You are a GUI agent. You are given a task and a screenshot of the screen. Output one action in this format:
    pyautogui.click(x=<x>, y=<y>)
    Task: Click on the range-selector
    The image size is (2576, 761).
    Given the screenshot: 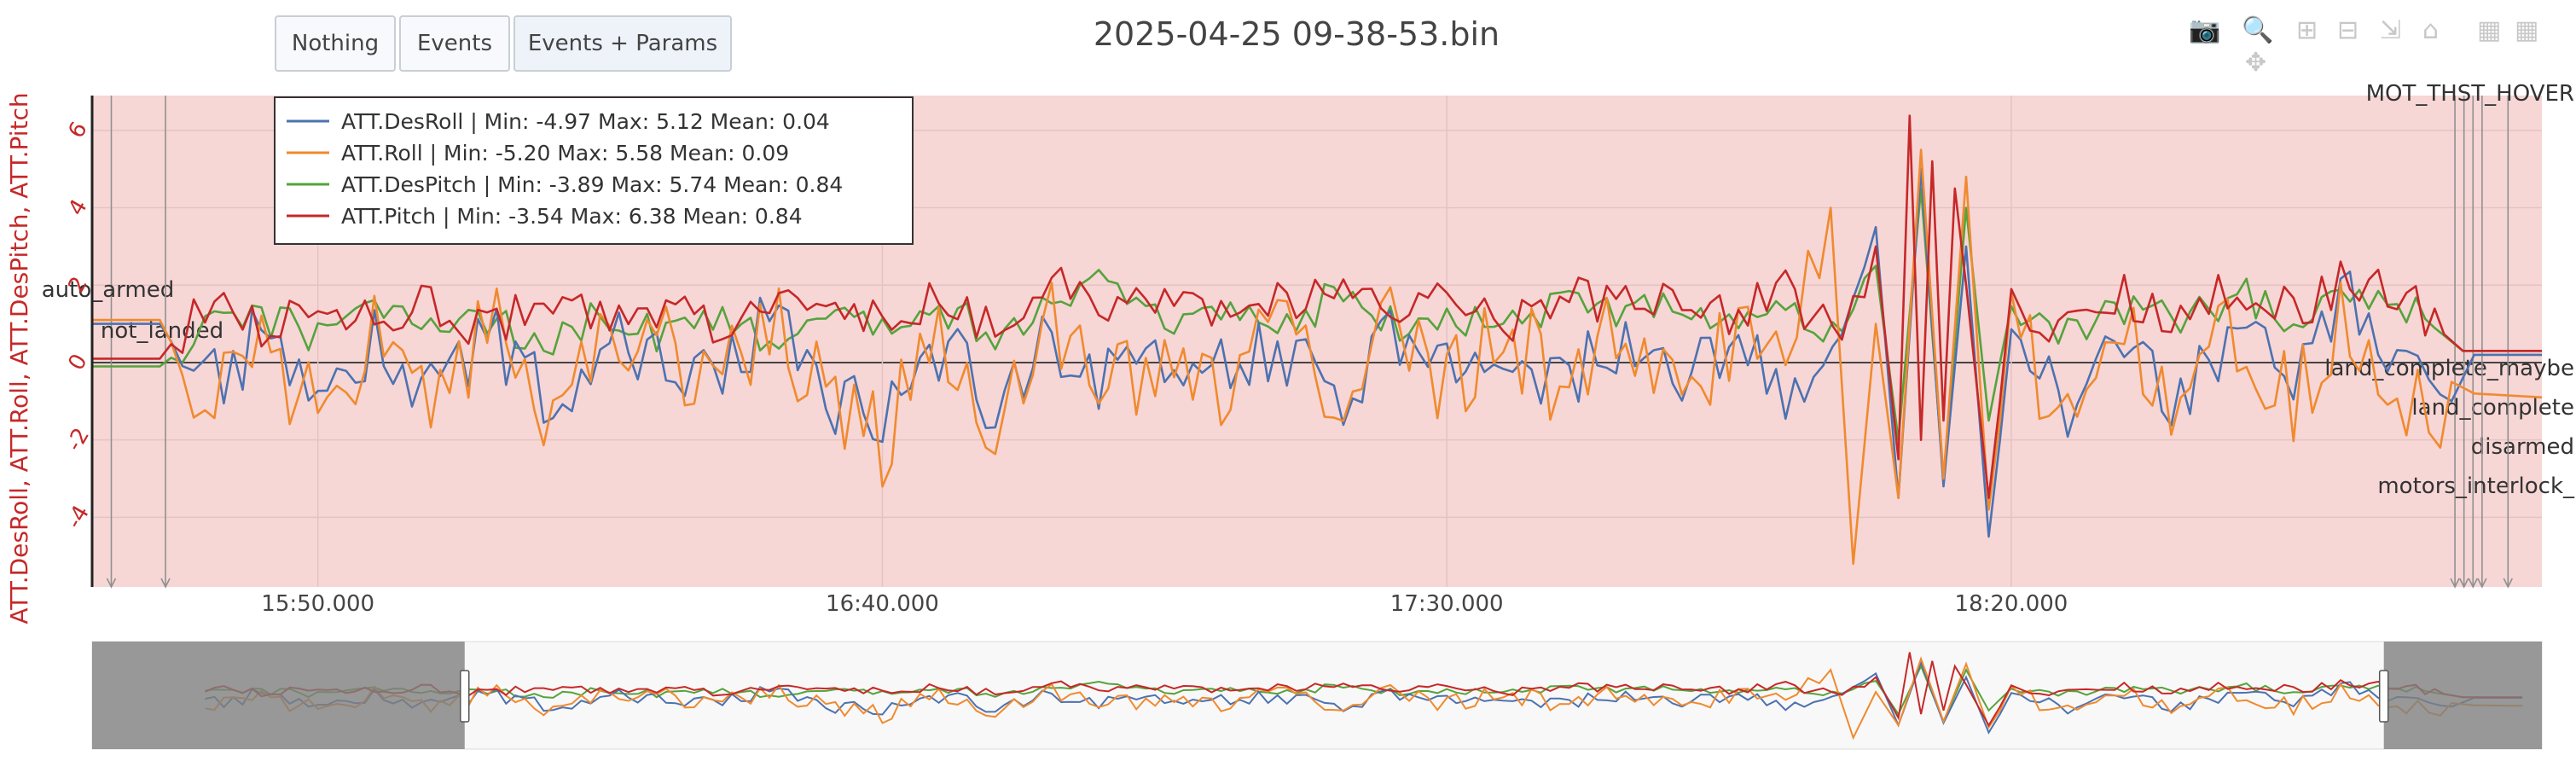 What is the action you would take?
    pyautogui.click(x=1317, y=695)
    